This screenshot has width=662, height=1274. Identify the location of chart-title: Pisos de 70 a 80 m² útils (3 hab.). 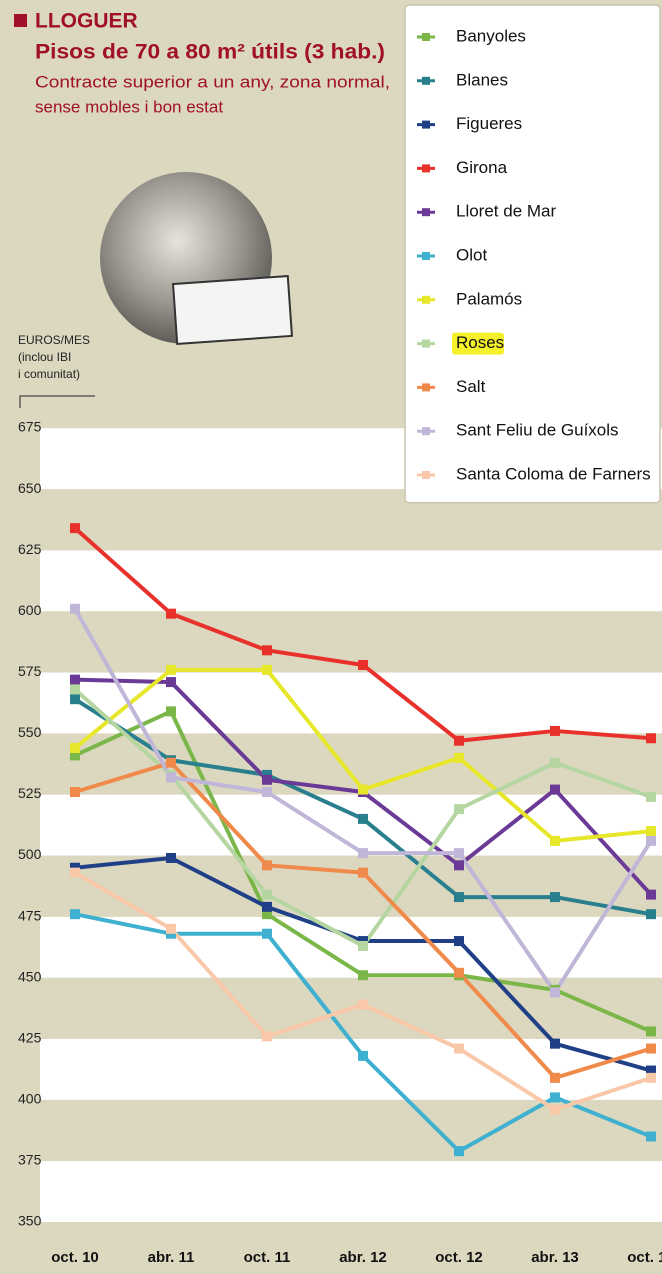
(210, 52).